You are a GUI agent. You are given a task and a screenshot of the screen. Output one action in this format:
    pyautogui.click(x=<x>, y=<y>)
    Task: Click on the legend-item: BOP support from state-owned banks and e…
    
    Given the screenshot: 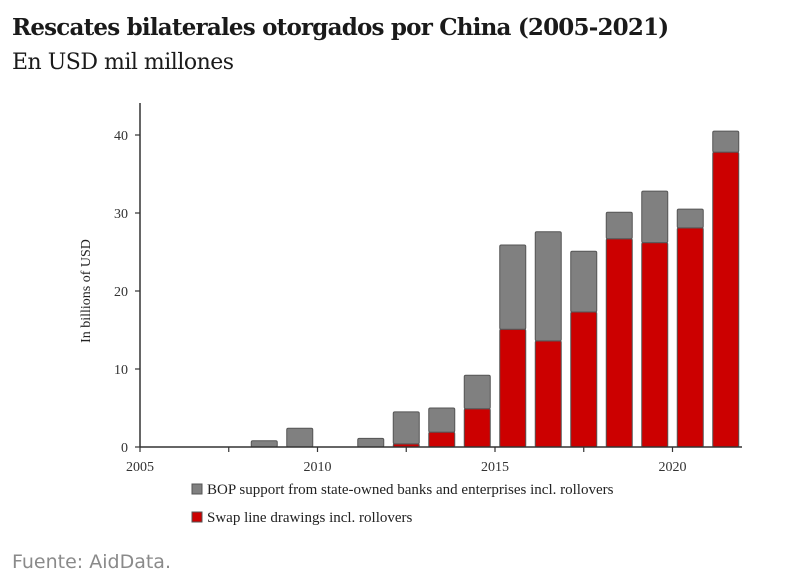 What is the action you would take?
    pyautogui.click(x=402, y=490)
    